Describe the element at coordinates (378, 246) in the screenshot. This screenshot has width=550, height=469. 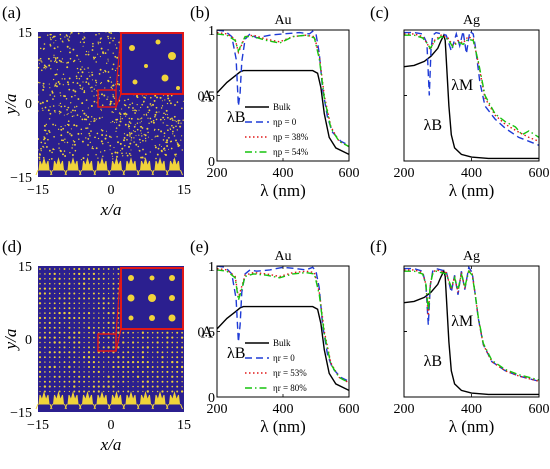
I see `panel-label-f: (f)` at that location.